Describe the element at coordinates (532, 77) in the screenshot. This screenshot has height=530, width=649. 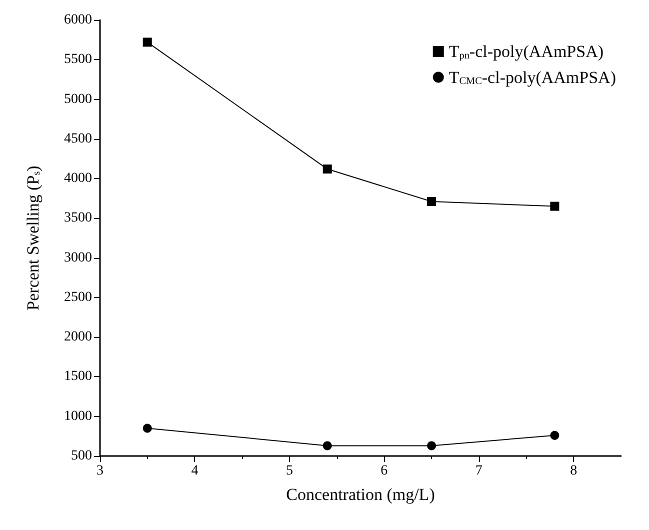
I see `legend-label: TCMC-cl-poly(AAmPSA)` at that location.